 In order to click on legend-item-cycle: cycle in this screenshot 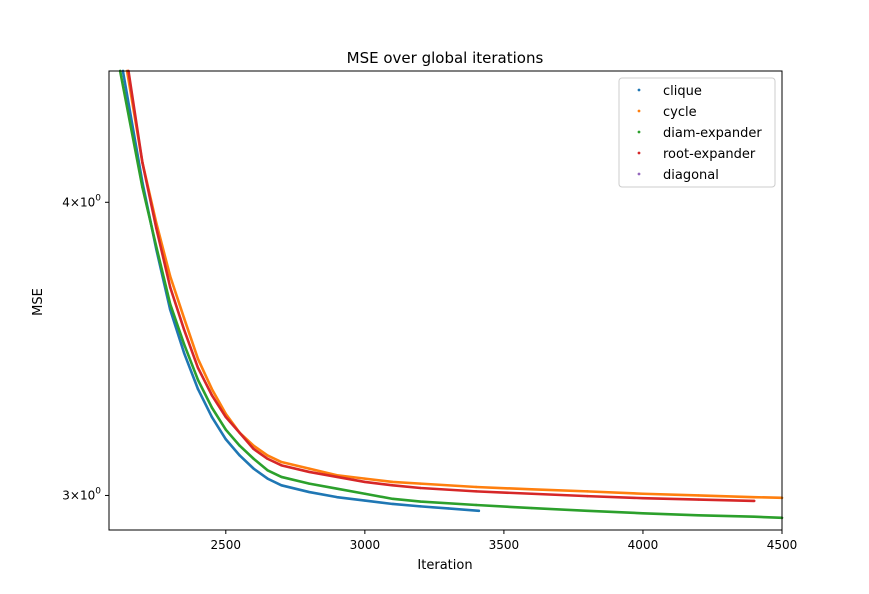, I will do `click(667, 112)`.